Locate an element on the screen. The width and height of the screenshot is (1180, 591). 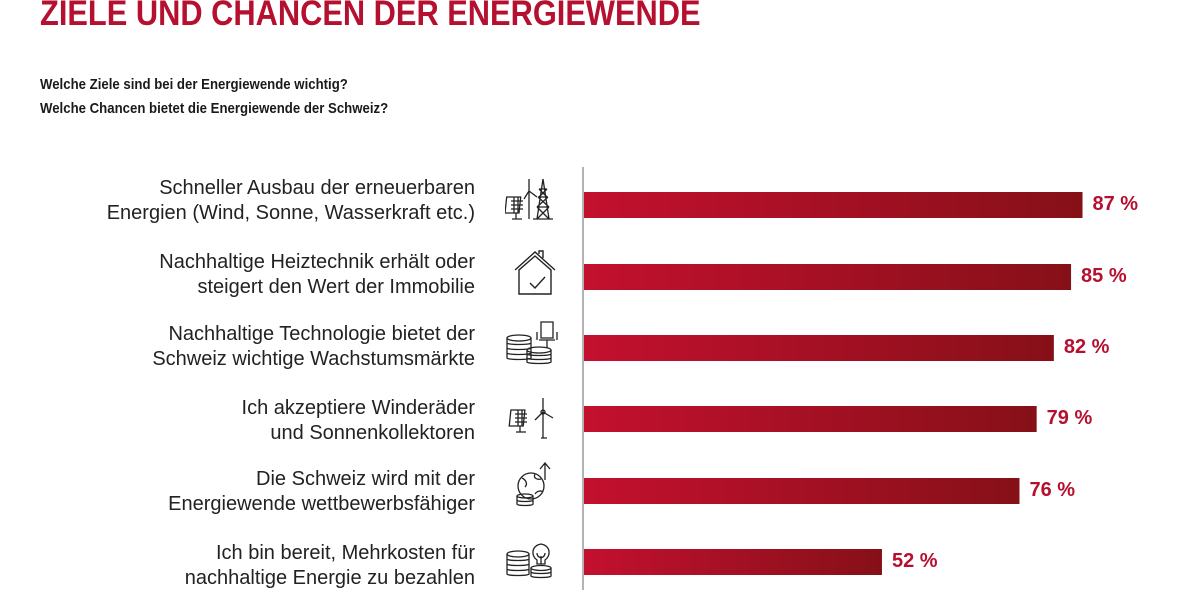
solar-wind-pylon-icon is located at coordinates (529, 199).